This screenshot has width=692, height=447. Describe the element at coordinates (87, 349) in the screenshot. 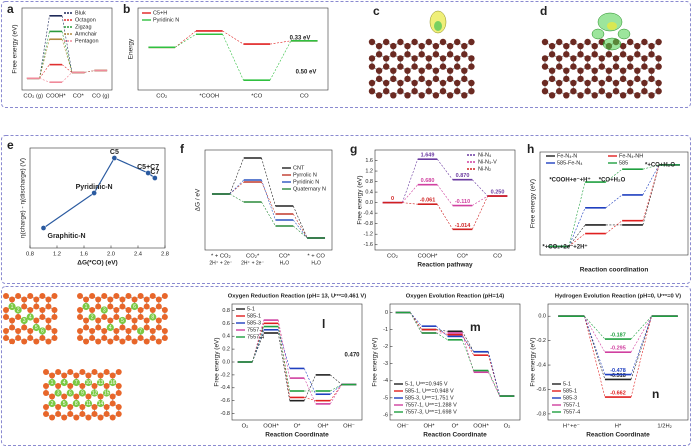

I see `panel-letter: g` at that location.